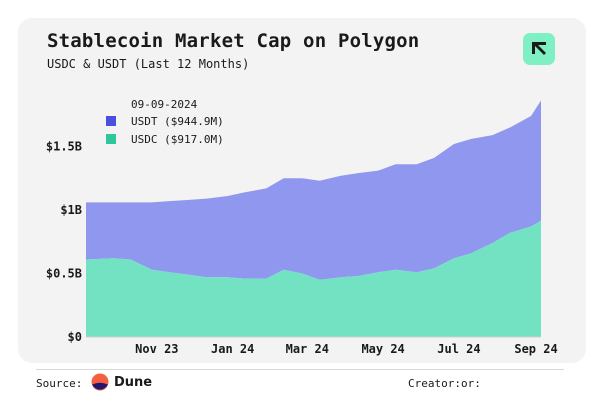 The height and width of the screenshot is (403, 600). Describe the element at coordinates (458, 349) in the screenshot. I see `x-tick-label: Jul 24` at that location.